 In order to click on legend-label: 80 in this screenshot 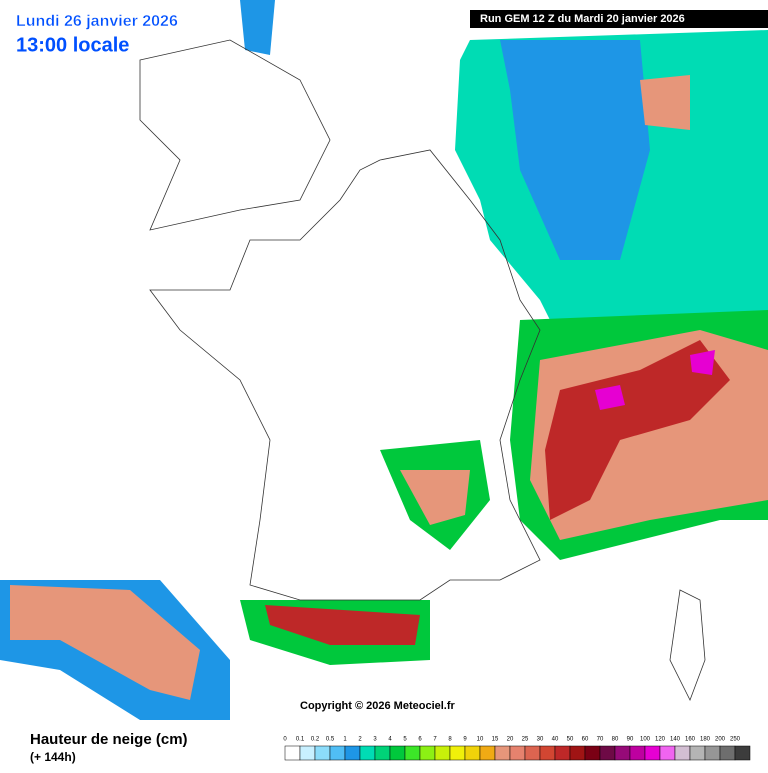, I will do `click(615, 740)`.